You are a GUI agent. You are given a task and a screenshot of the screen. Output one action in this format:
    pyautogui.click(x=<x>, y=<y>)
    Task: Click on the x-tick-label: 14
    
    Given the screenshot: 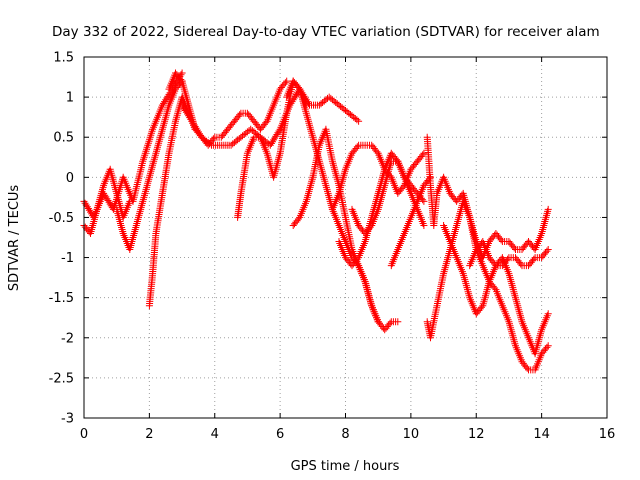 What is the action you would take?
    pyautogui.click(x=541, y=434)
    